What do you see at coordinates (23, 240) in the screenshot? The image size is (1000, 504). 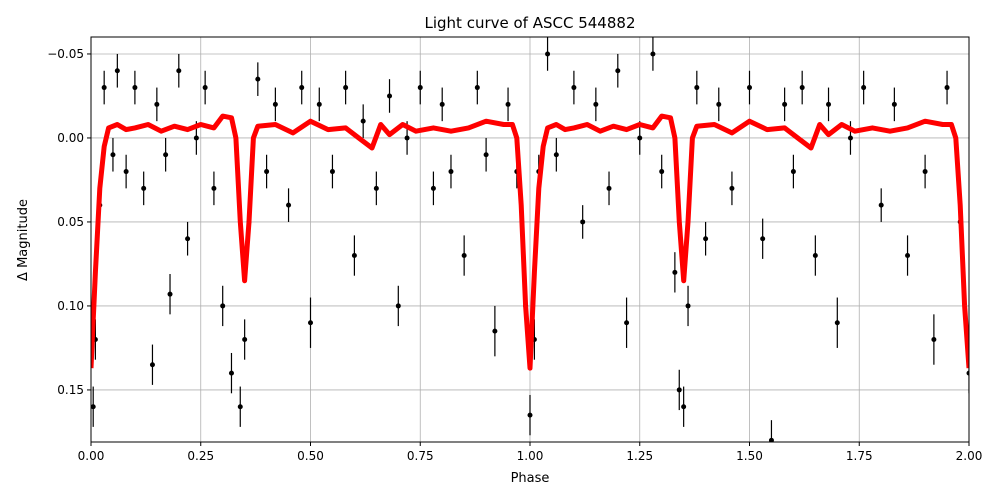 I see `y-axis-label: Δ Magnitude` at bounding box center [23, 240].